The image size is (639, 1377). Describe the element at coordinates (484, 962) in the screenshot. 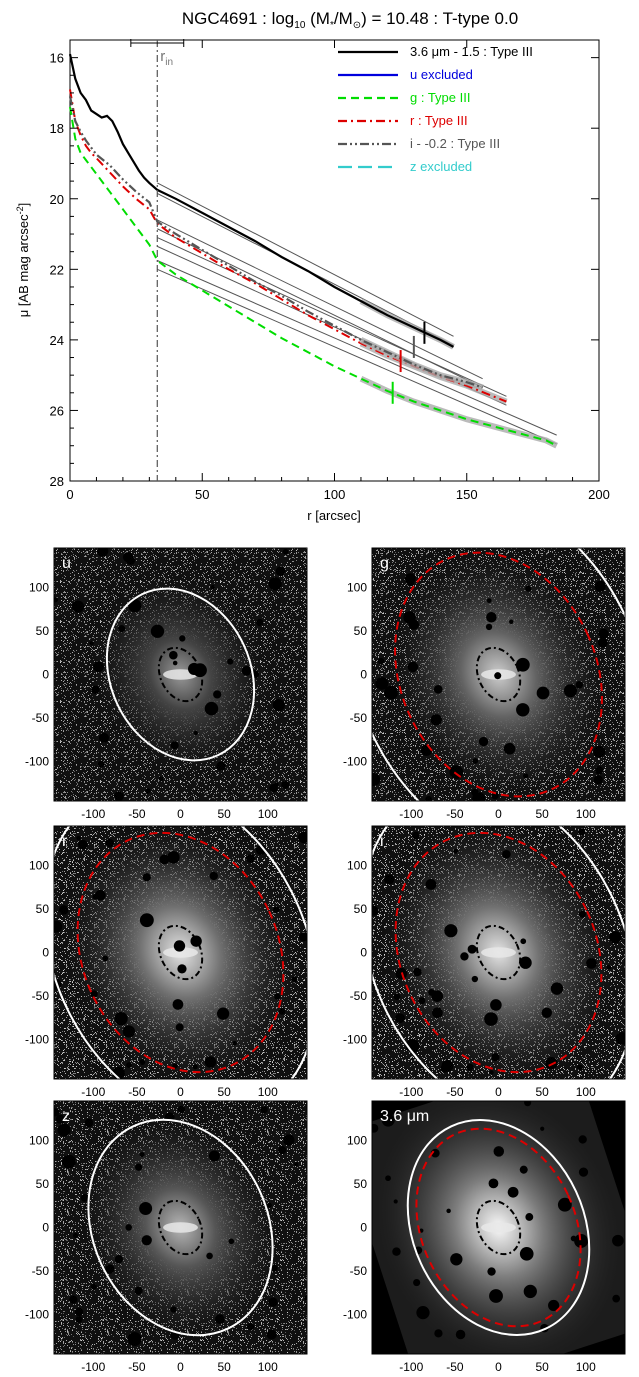

I see `image-panel-i: i -100 -50 0 50 100 100 50 0 -50 -100` at that location.